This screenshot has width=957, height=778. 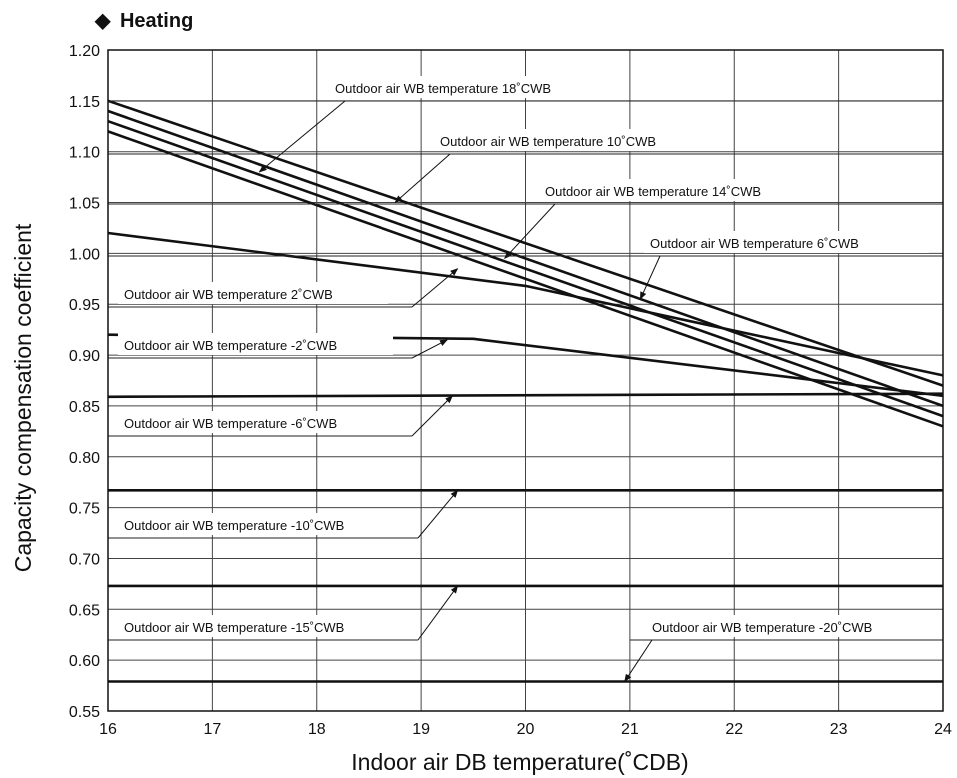 I want to click on annotation-label: Outdoor air WB temperature 18˚CWB, so click(x=443, y=88).